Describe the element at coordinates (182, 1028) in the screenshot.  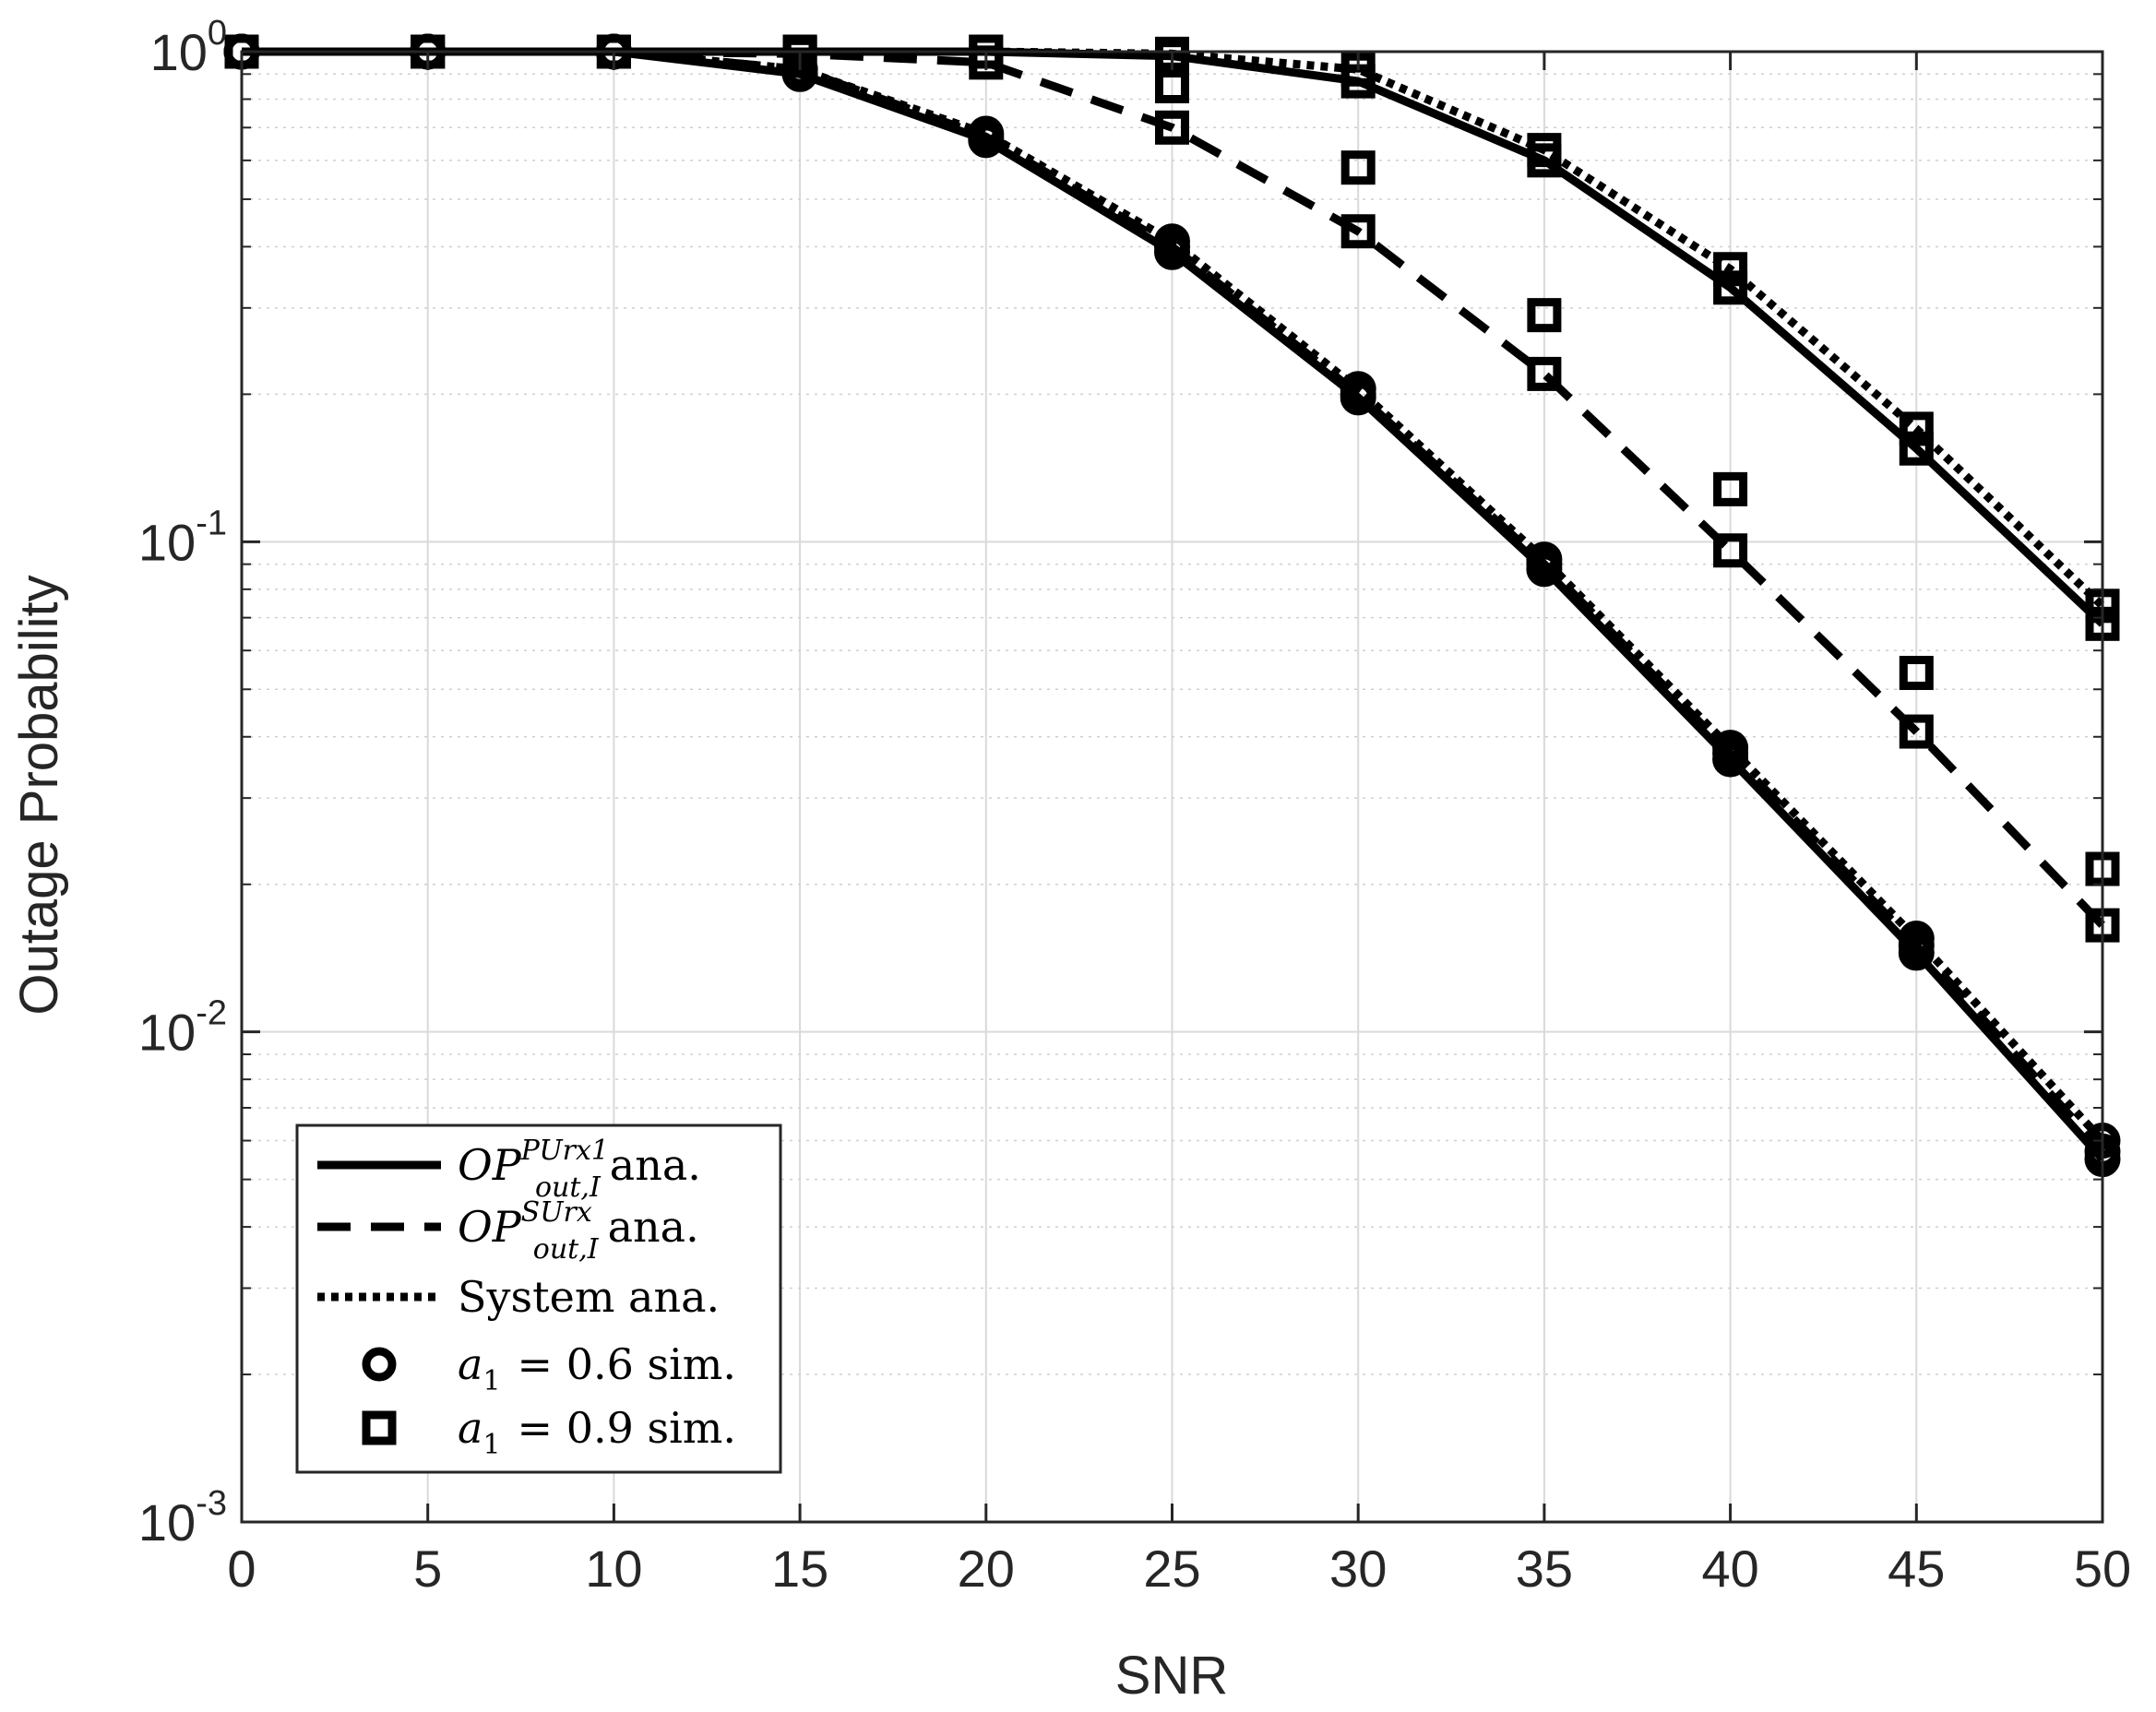
I see `y-tick-label: 10⁻²` at that location.